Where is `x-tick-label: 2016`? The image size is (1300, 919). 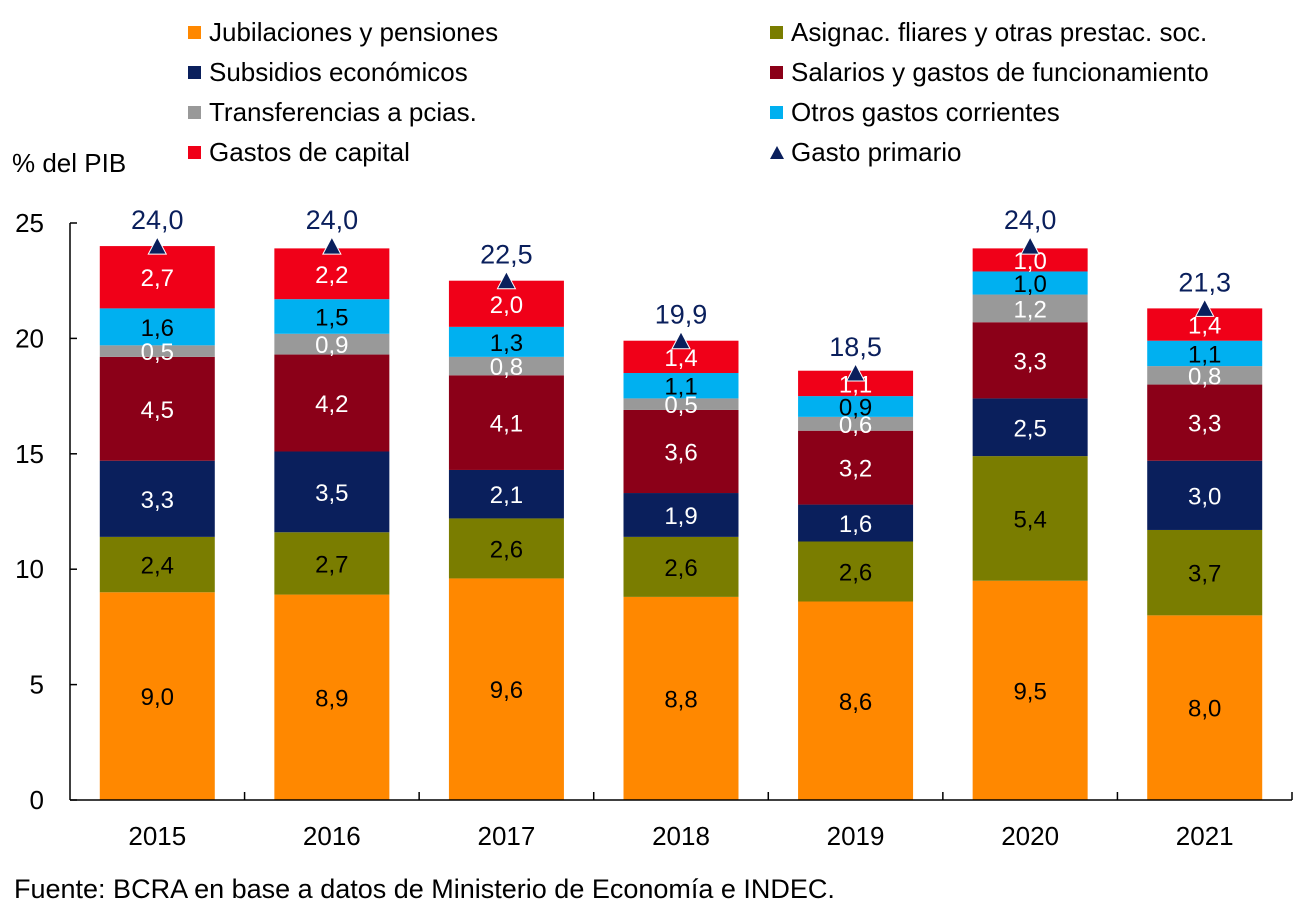 x-tick-label: 2016 is located at coordinates (332, 836).